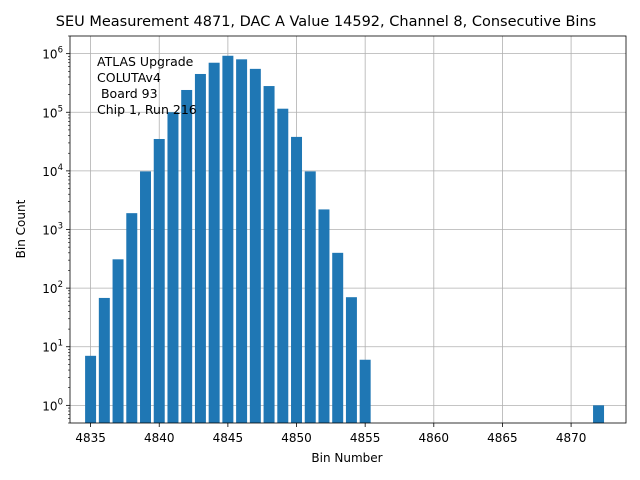 The width and height of the screenshot is (640, 480). Describe the element at coordinates (60, 109) in the screenshot. I see `y-tick-exponent: 5` at that location.